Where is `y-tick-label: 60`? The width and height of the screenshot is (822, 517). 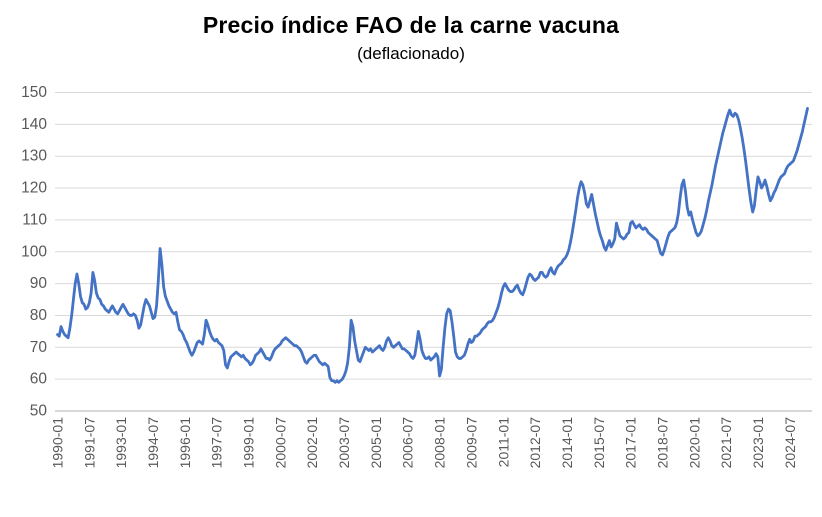
y-tick-label: 60 is located at coordinates (39, 379).